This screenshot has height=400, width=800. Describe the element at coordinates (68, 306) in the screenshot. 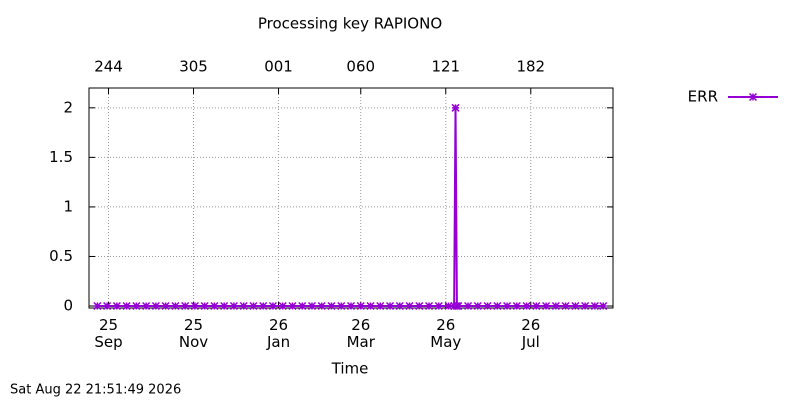

I see `y-tick-label: 0` at that location.